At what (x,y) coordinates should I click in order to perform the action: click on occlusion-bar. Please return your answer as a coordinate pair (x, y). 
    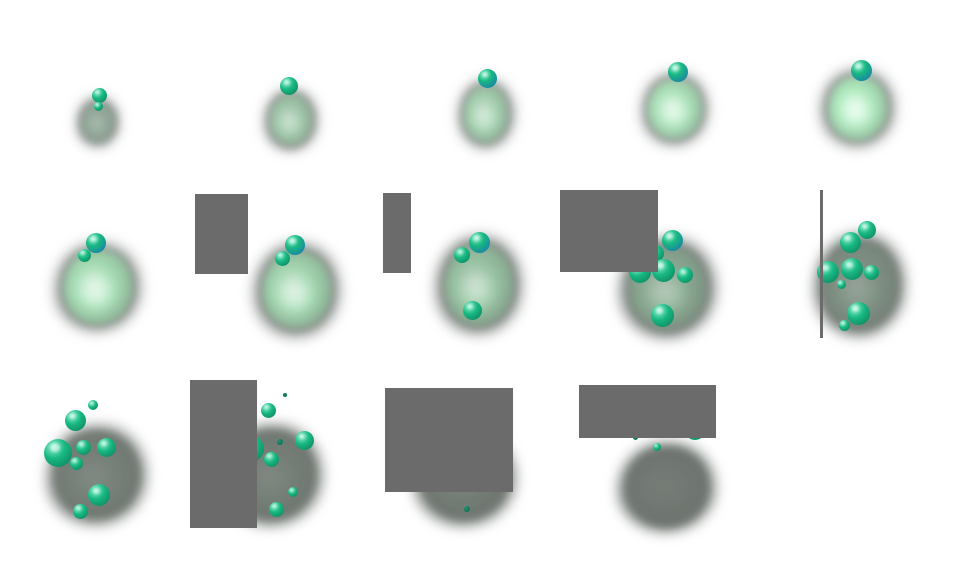
    Looking at the image, I should click on (821, 264).